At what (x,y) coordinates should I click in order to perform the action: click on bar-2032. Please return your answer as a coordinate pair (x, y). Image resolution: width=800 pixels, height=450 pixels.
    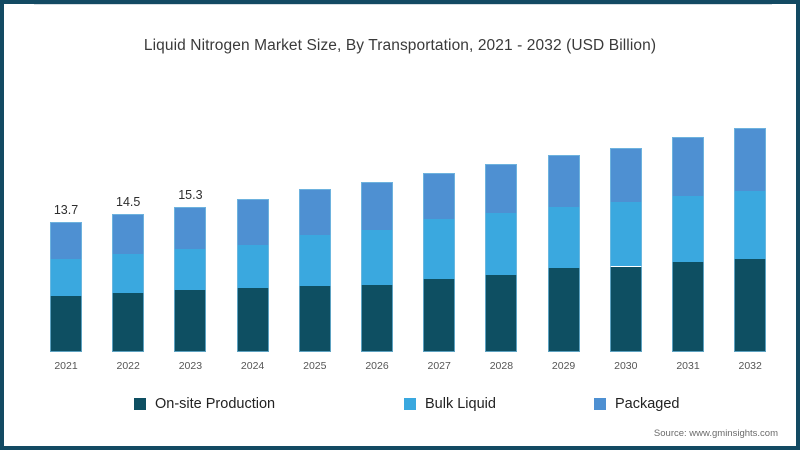
    Looking at the image, I should click on (750, 239).